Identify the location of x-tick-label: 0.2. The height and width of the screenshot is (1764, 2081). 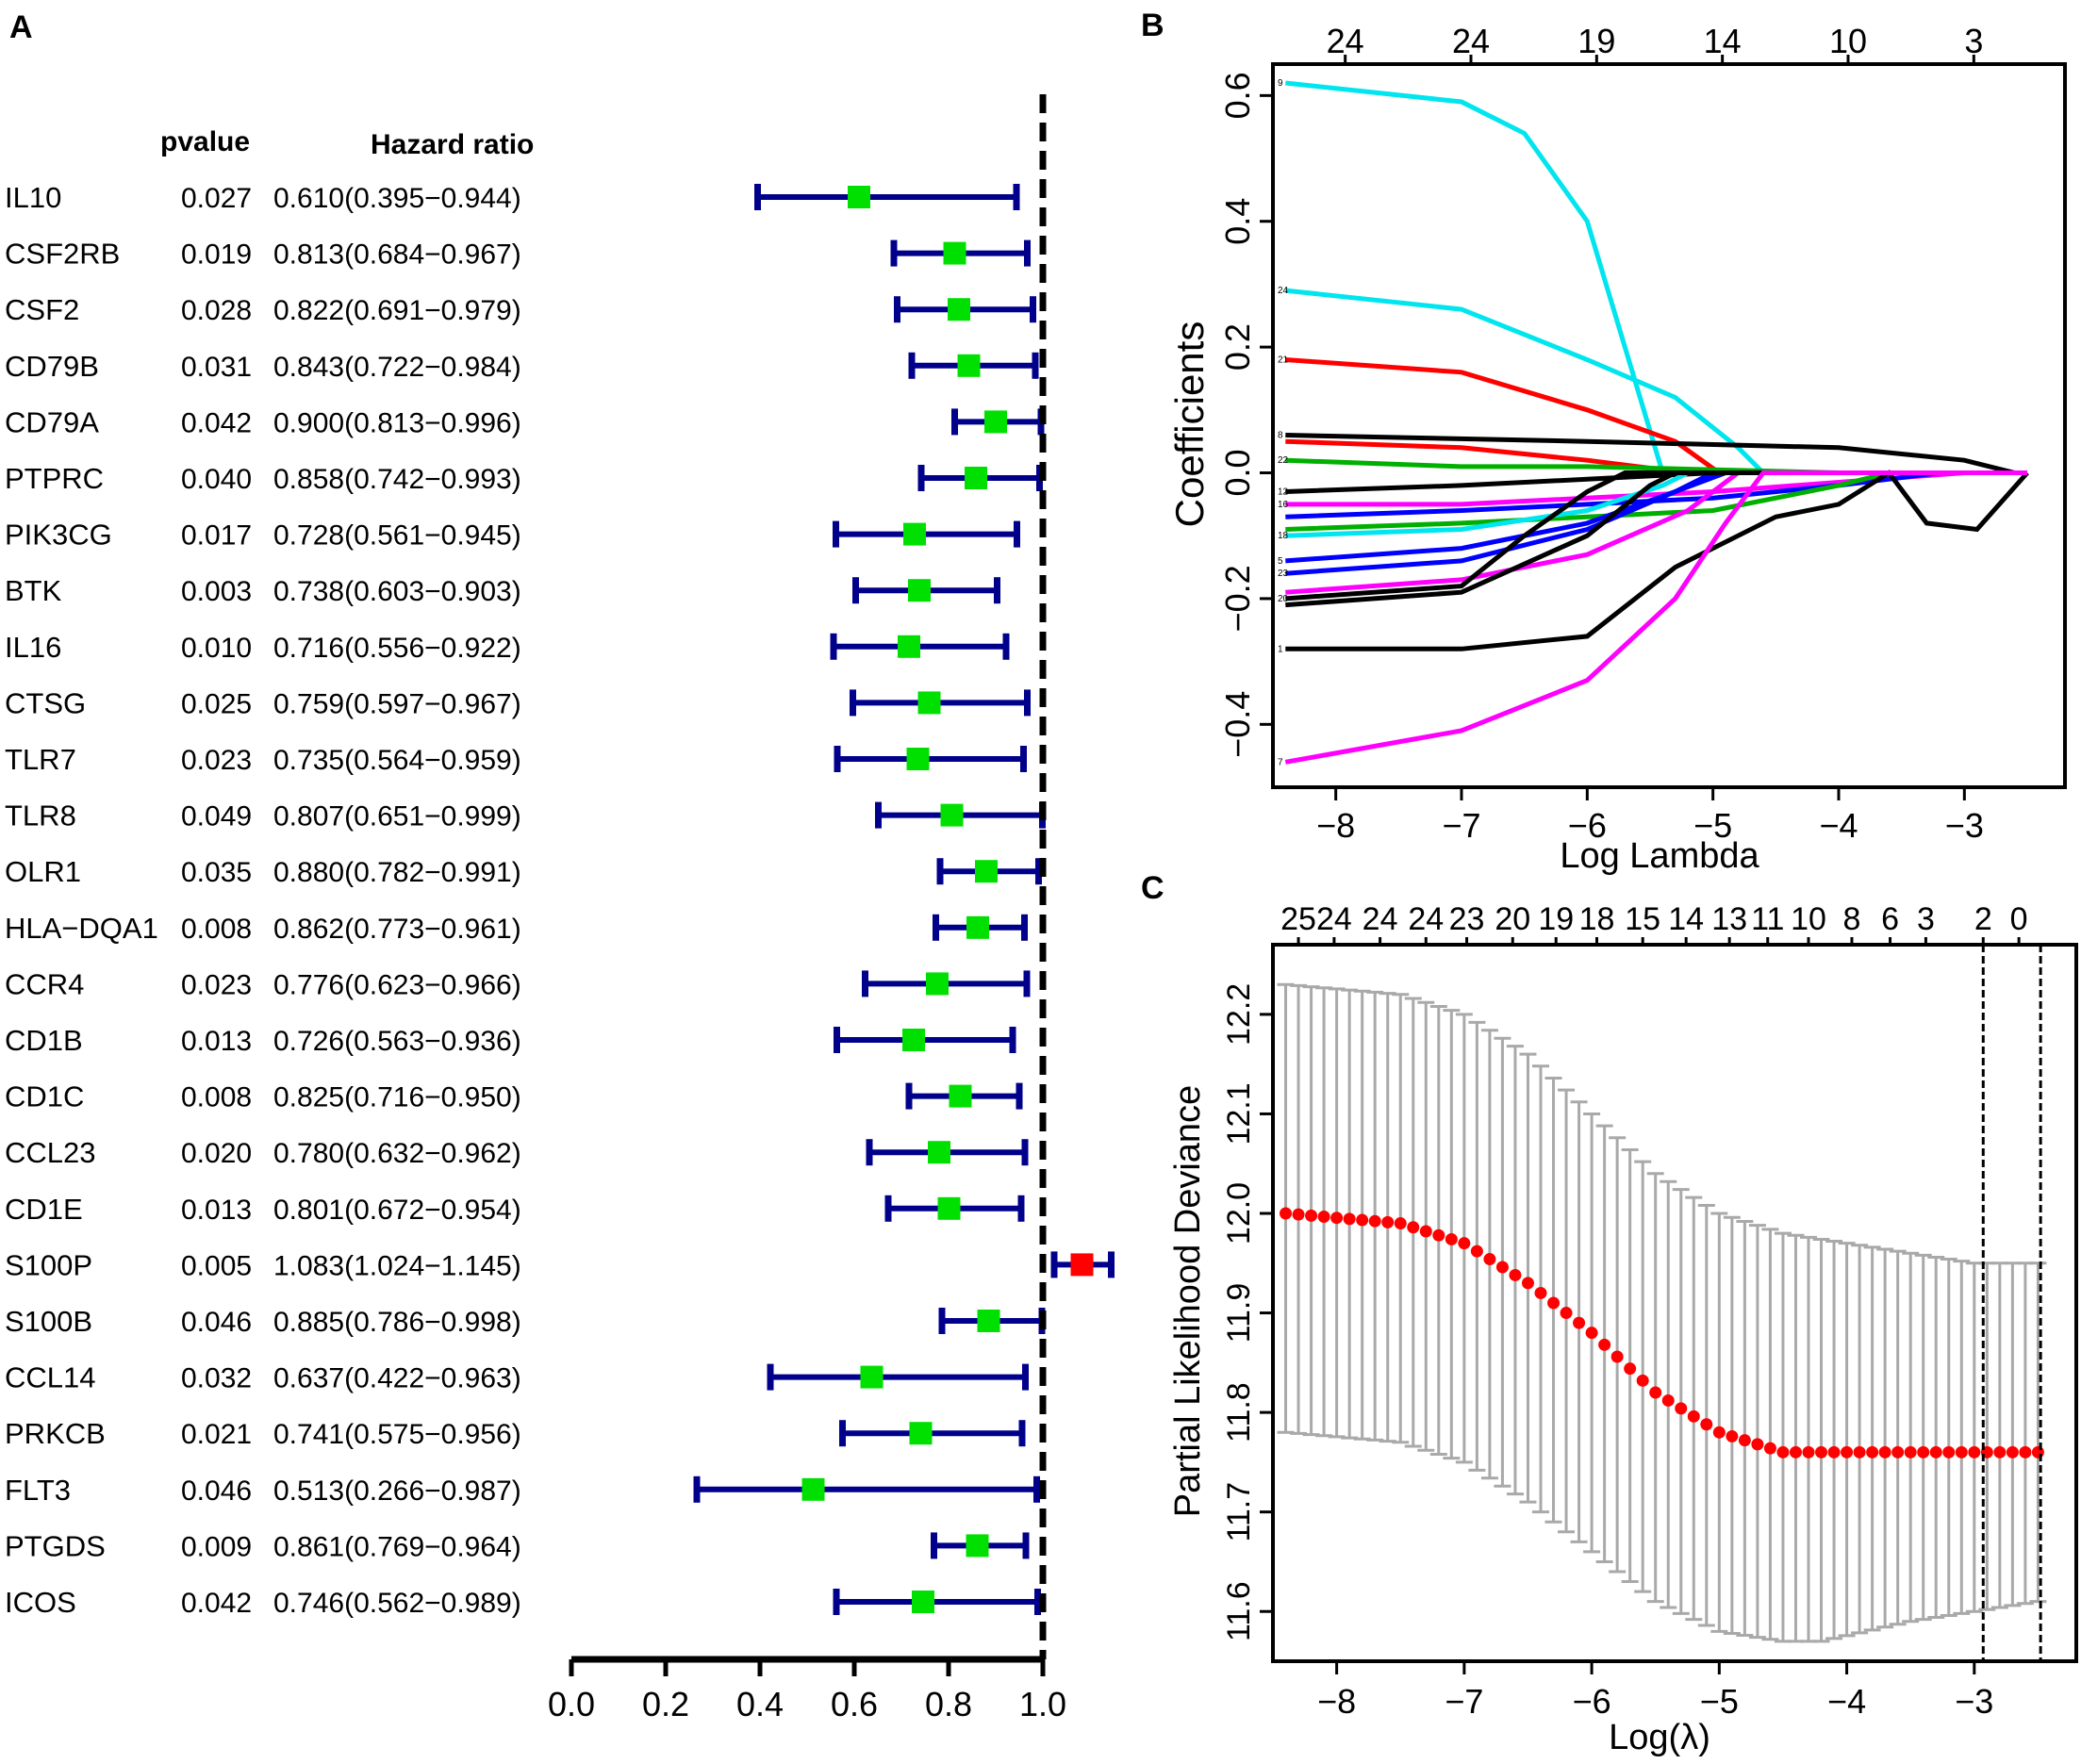
(665, 1704).